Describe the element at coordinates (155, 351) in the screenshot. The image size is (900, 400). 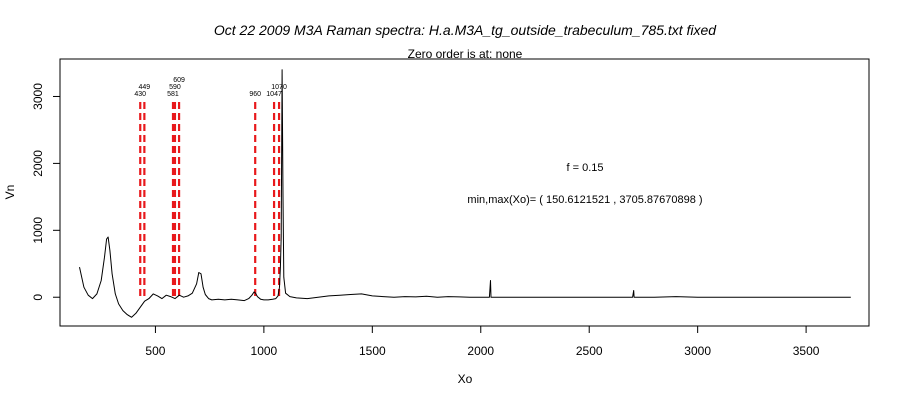
I see `x-tick-label: 500` at that location.